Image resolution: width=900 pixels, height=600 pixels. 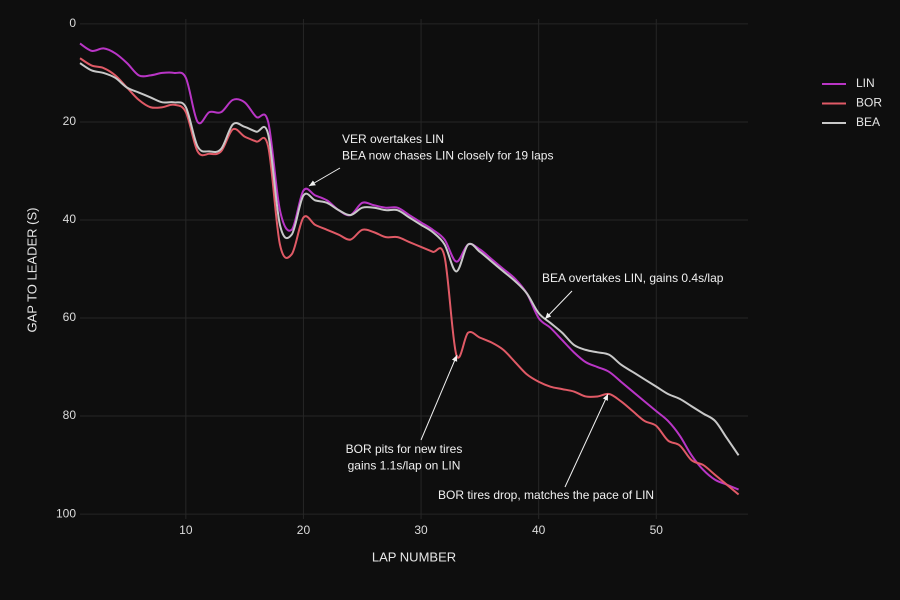 I want to click on y-tick-label: 0, so click(x=72, y=23).